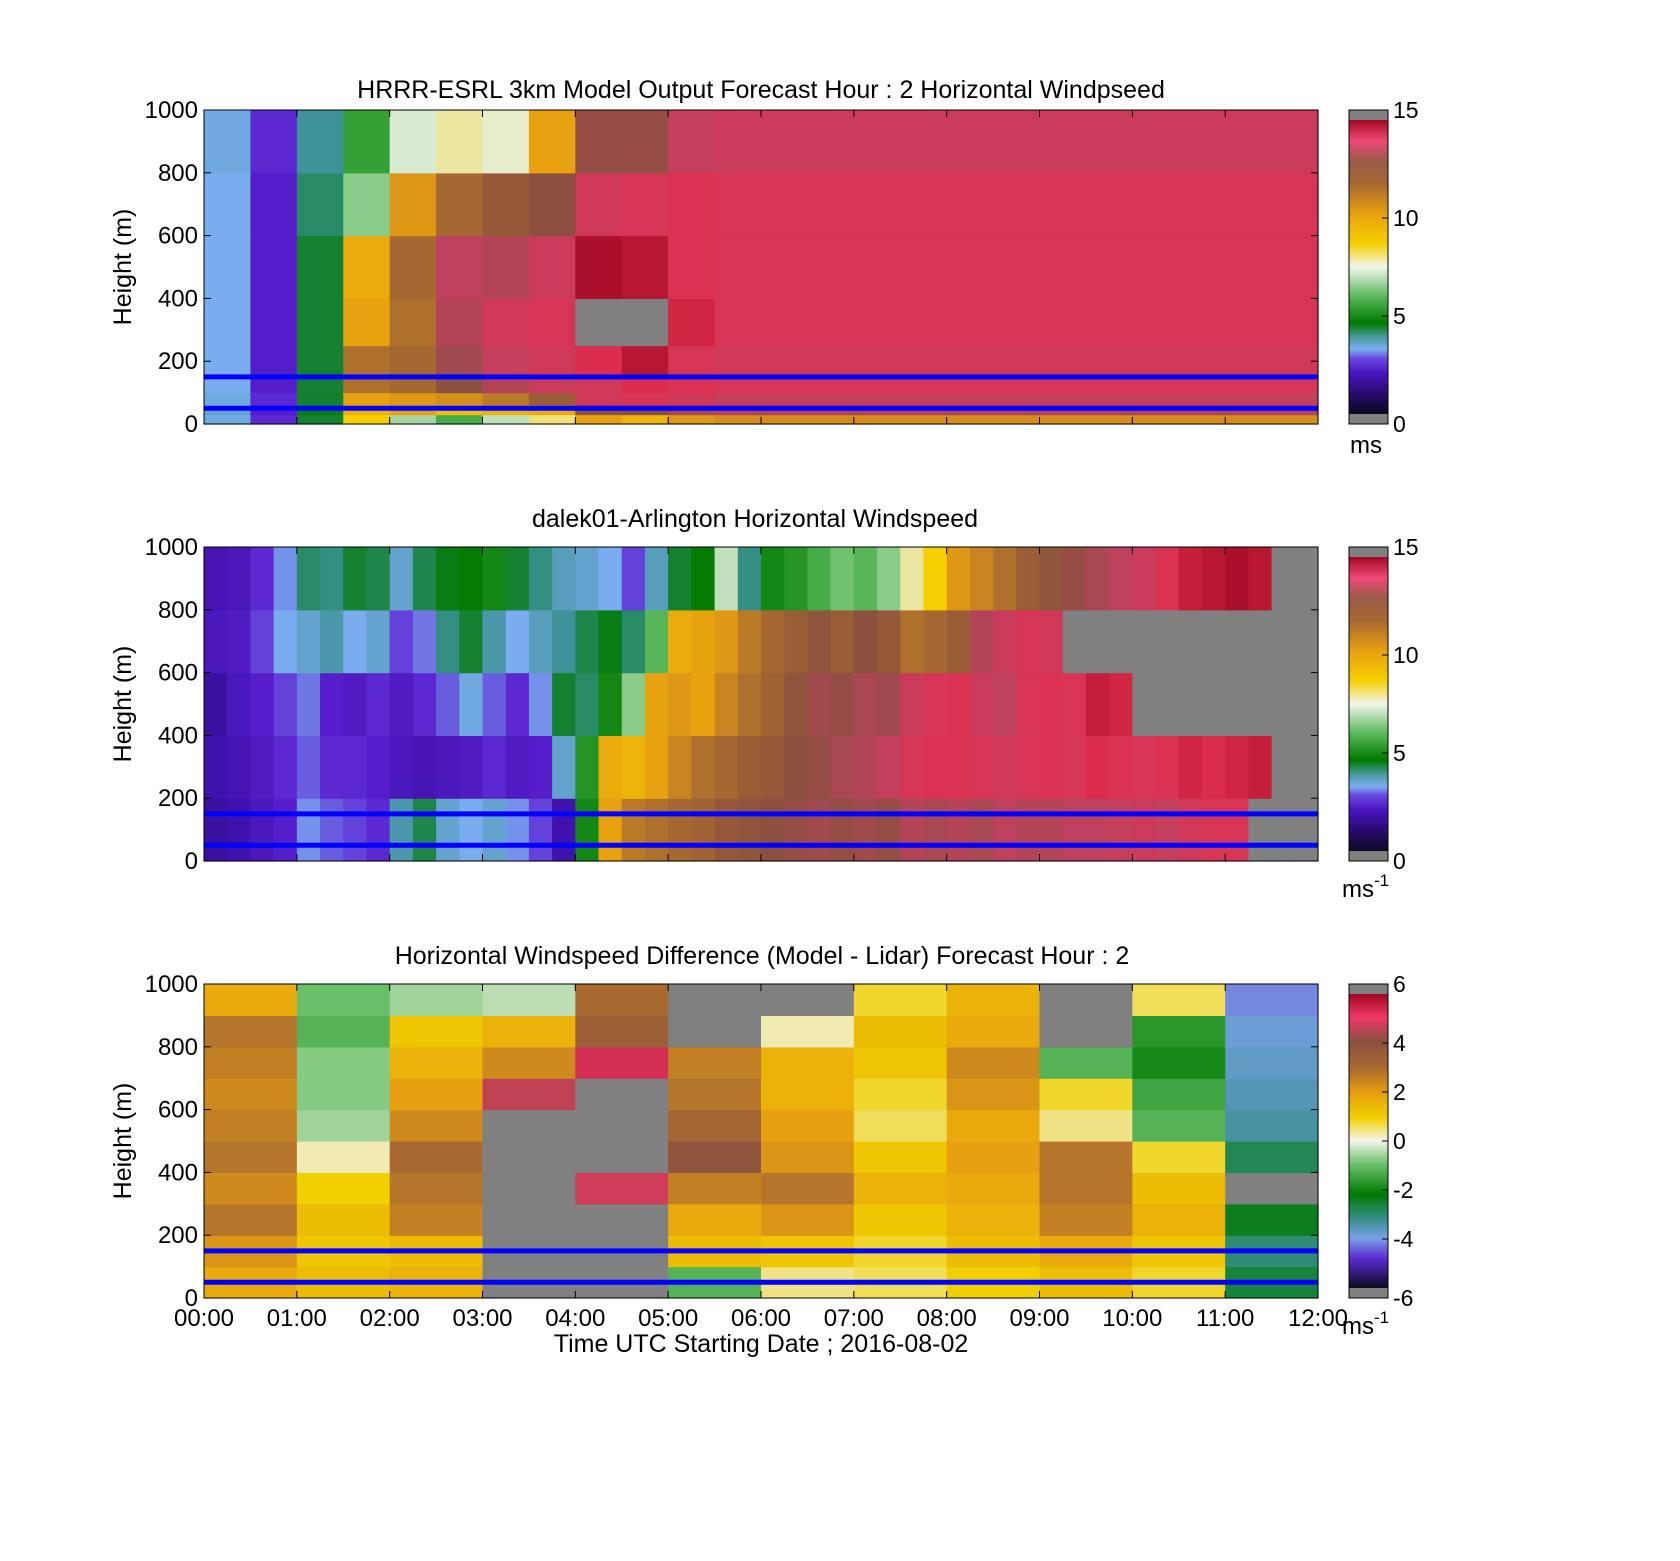 This screenshot has width=1680, height=1561. Describe the element at coordinates (1318, 1318) in the screenshot. I see `x-tick-label: 12:00` at that location.